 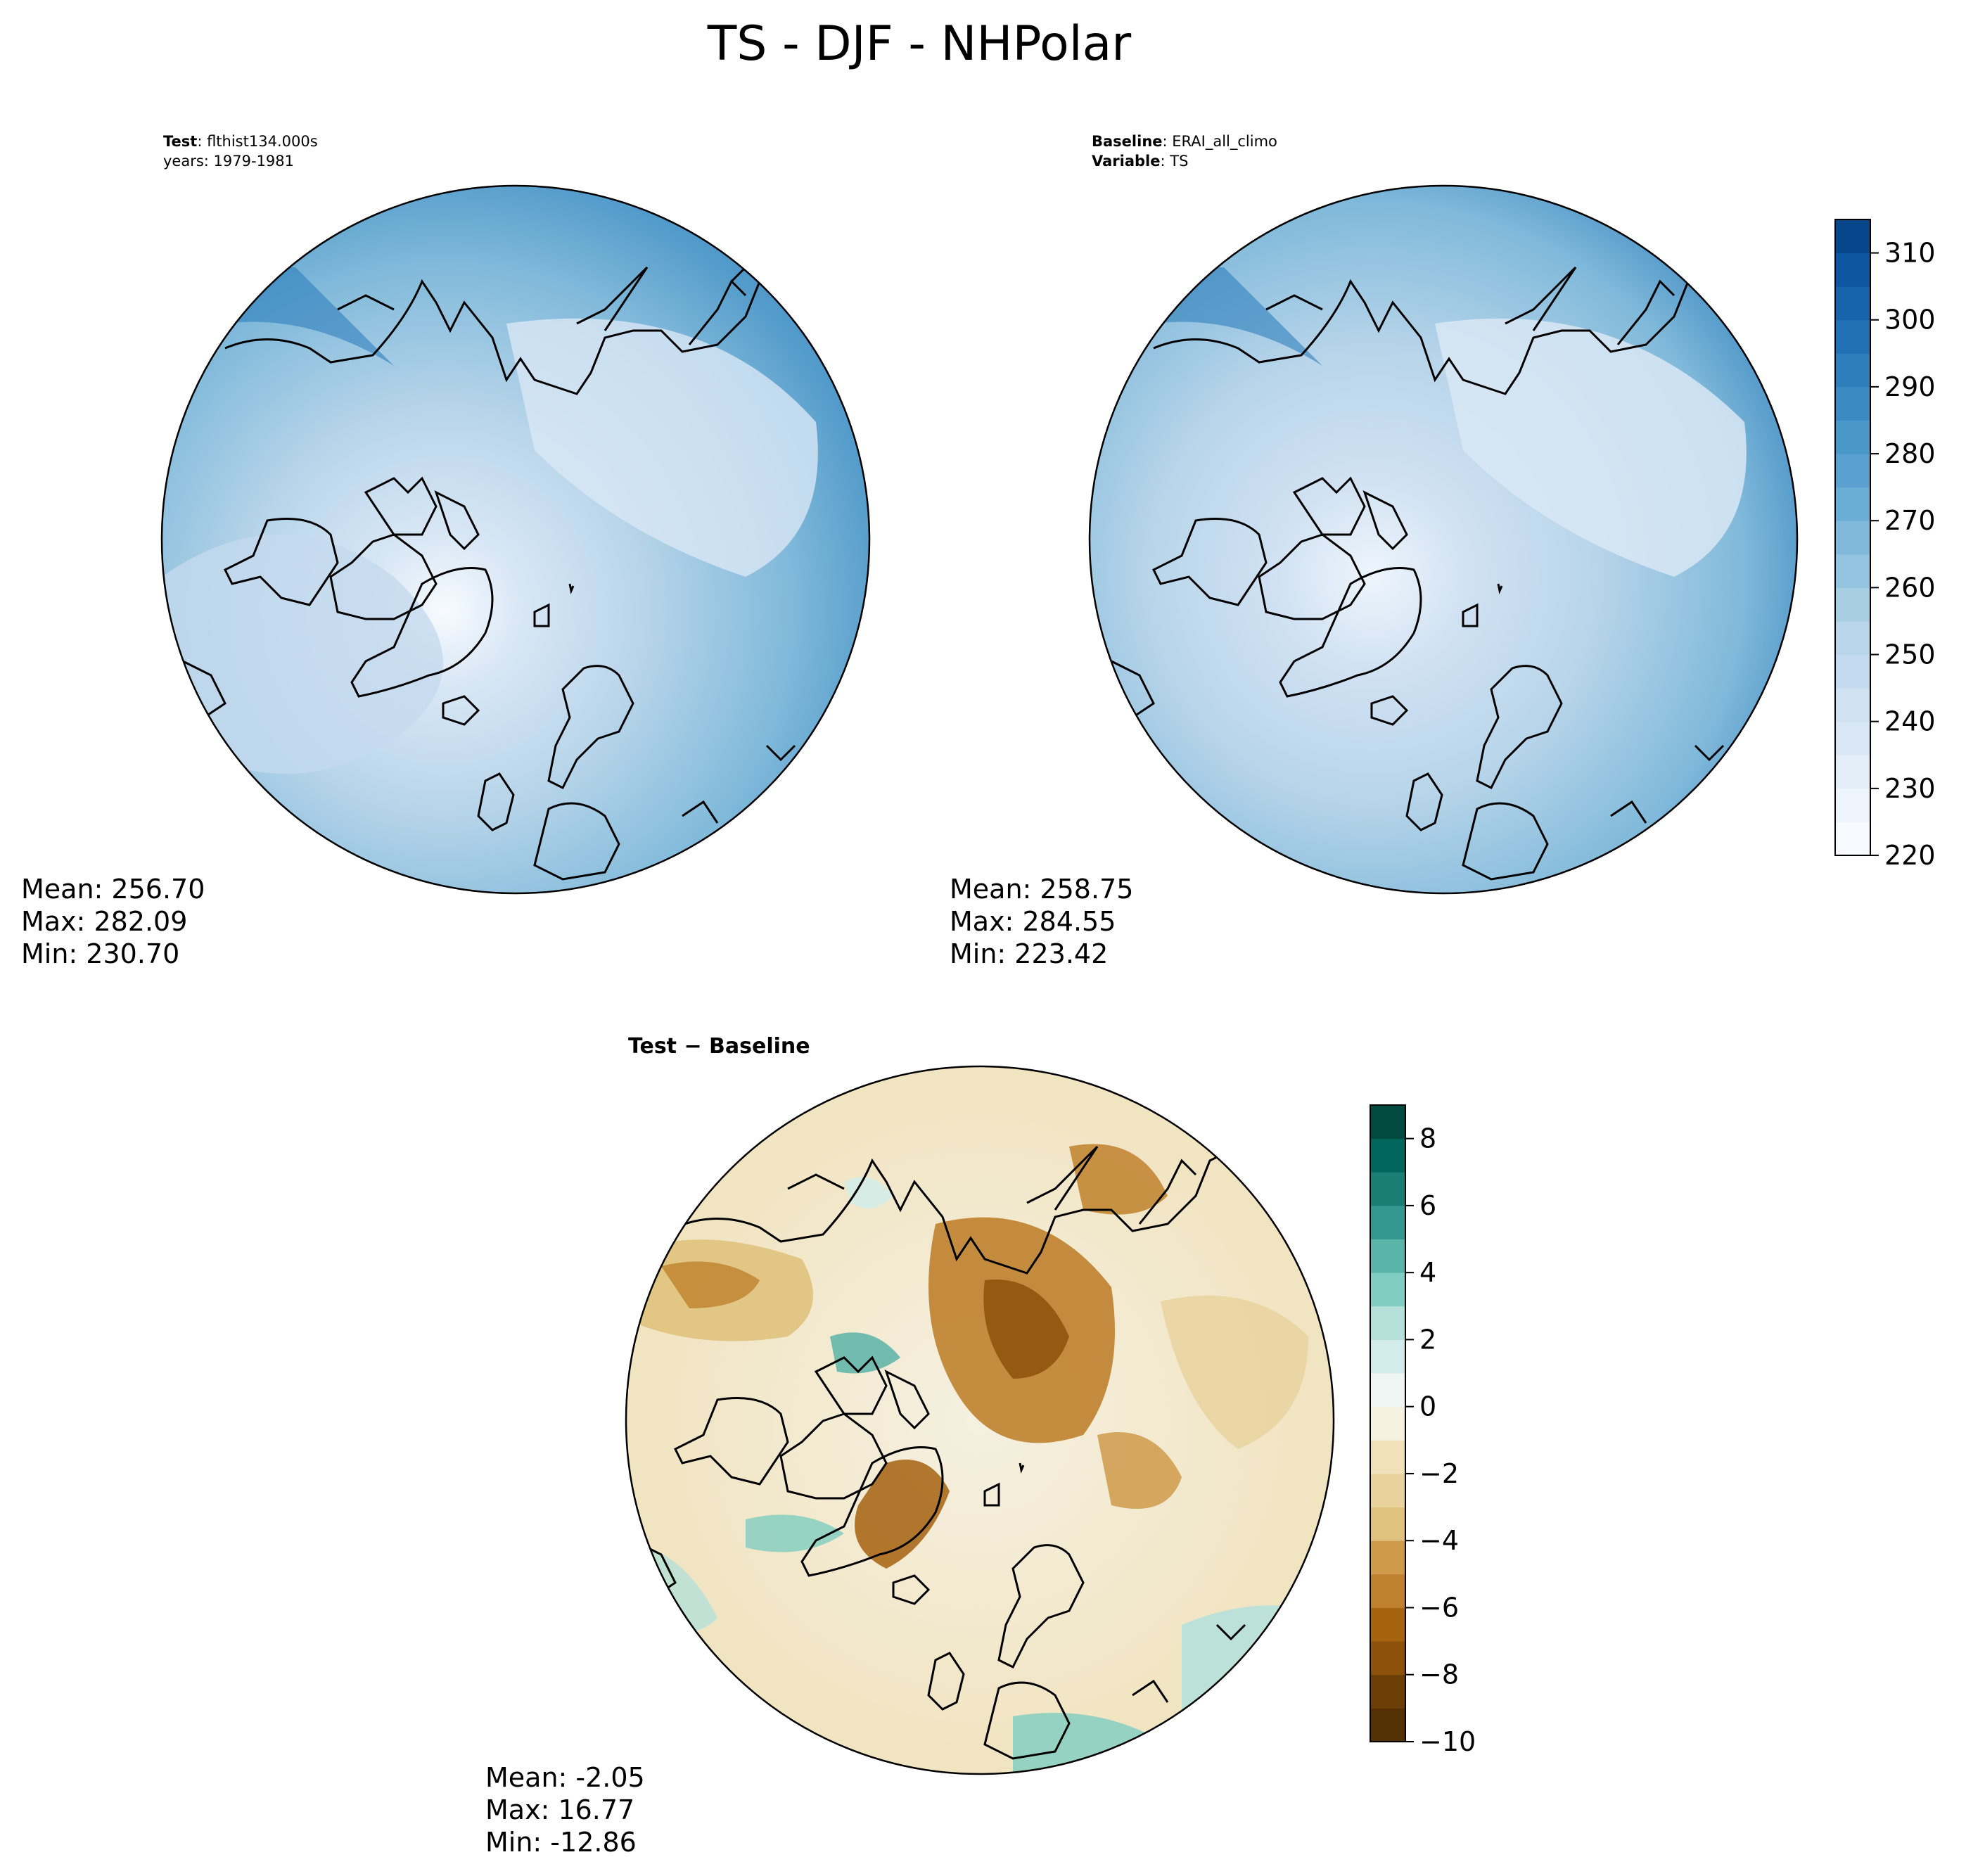 What do you see at coordinates (1439, 1608) in the screenshot?
I see `brbg-colorbar-tick-label: −6` at bounding box center [1439, 1608].